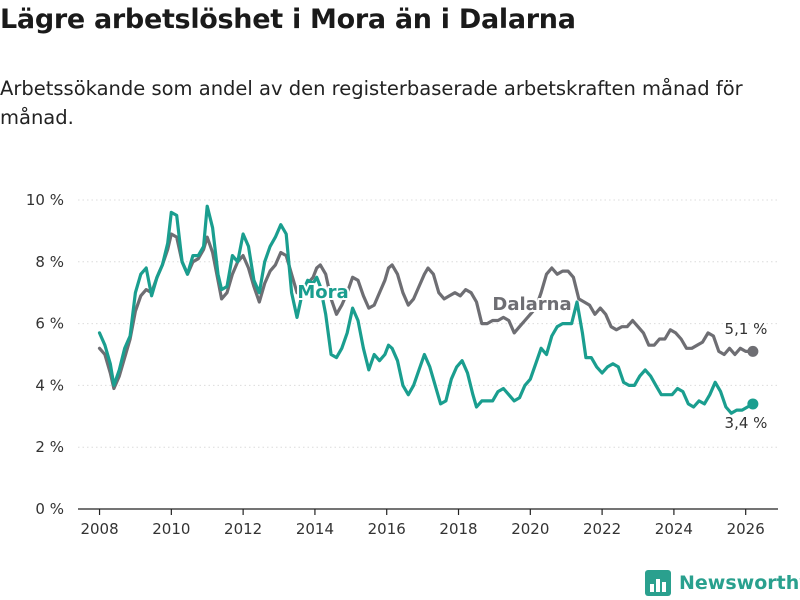 Image resolution: width=800 pixels, height=600 pixels. Describe the element at coordinates (49, 447) in the screenshot. I see `y-tick-label: 2 %` at that location.